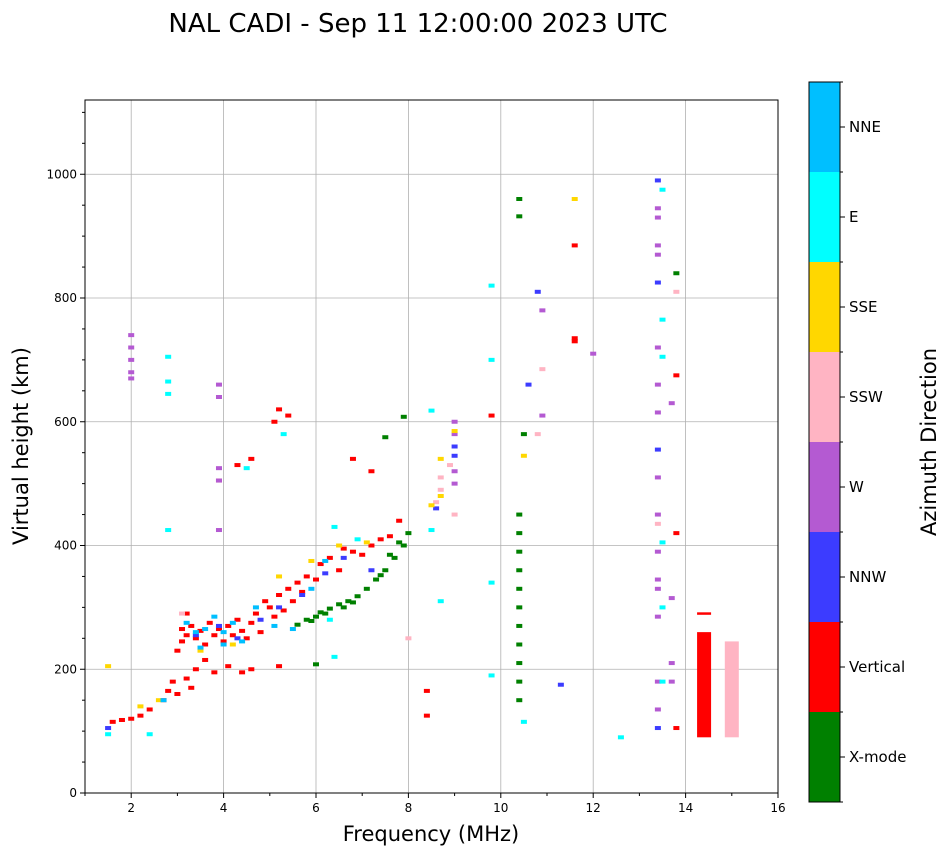 The width and height of the screenshot is (951, 856). I want to click on x-axis-label: Frequency (MHz), so click(431, 834).